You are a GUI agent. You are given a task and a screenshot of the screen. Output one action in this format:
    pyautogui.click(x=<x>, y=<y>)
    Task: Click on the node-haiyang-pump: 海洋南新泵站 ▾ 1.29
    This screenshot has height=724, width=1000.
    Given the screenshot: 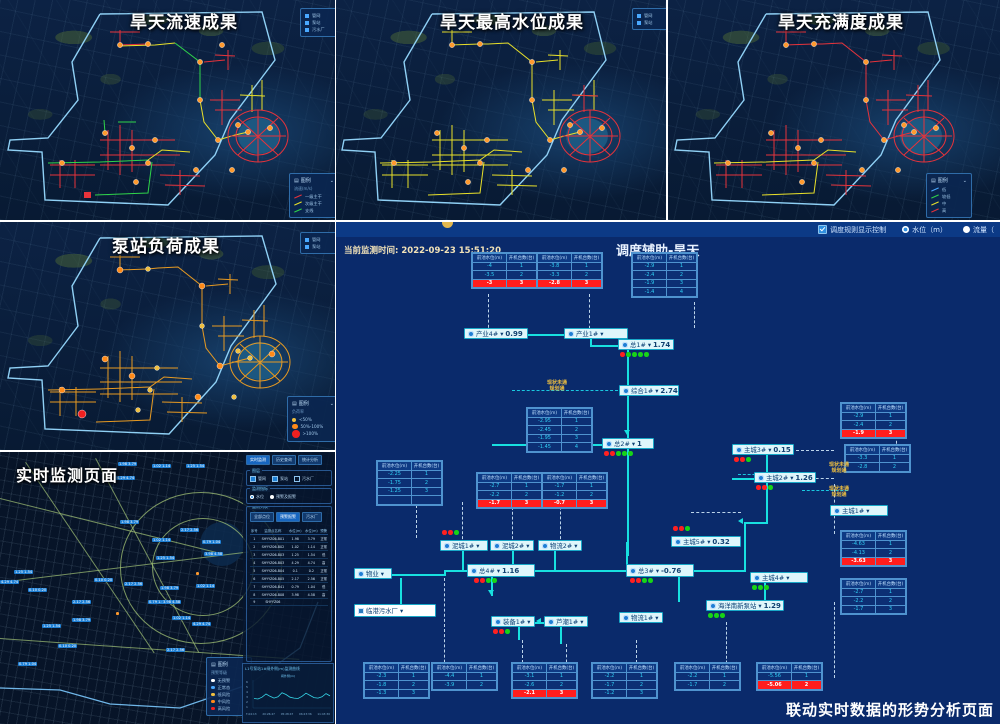 What is the action you would take?
    pyautogui.click(x=745, y=605)
    